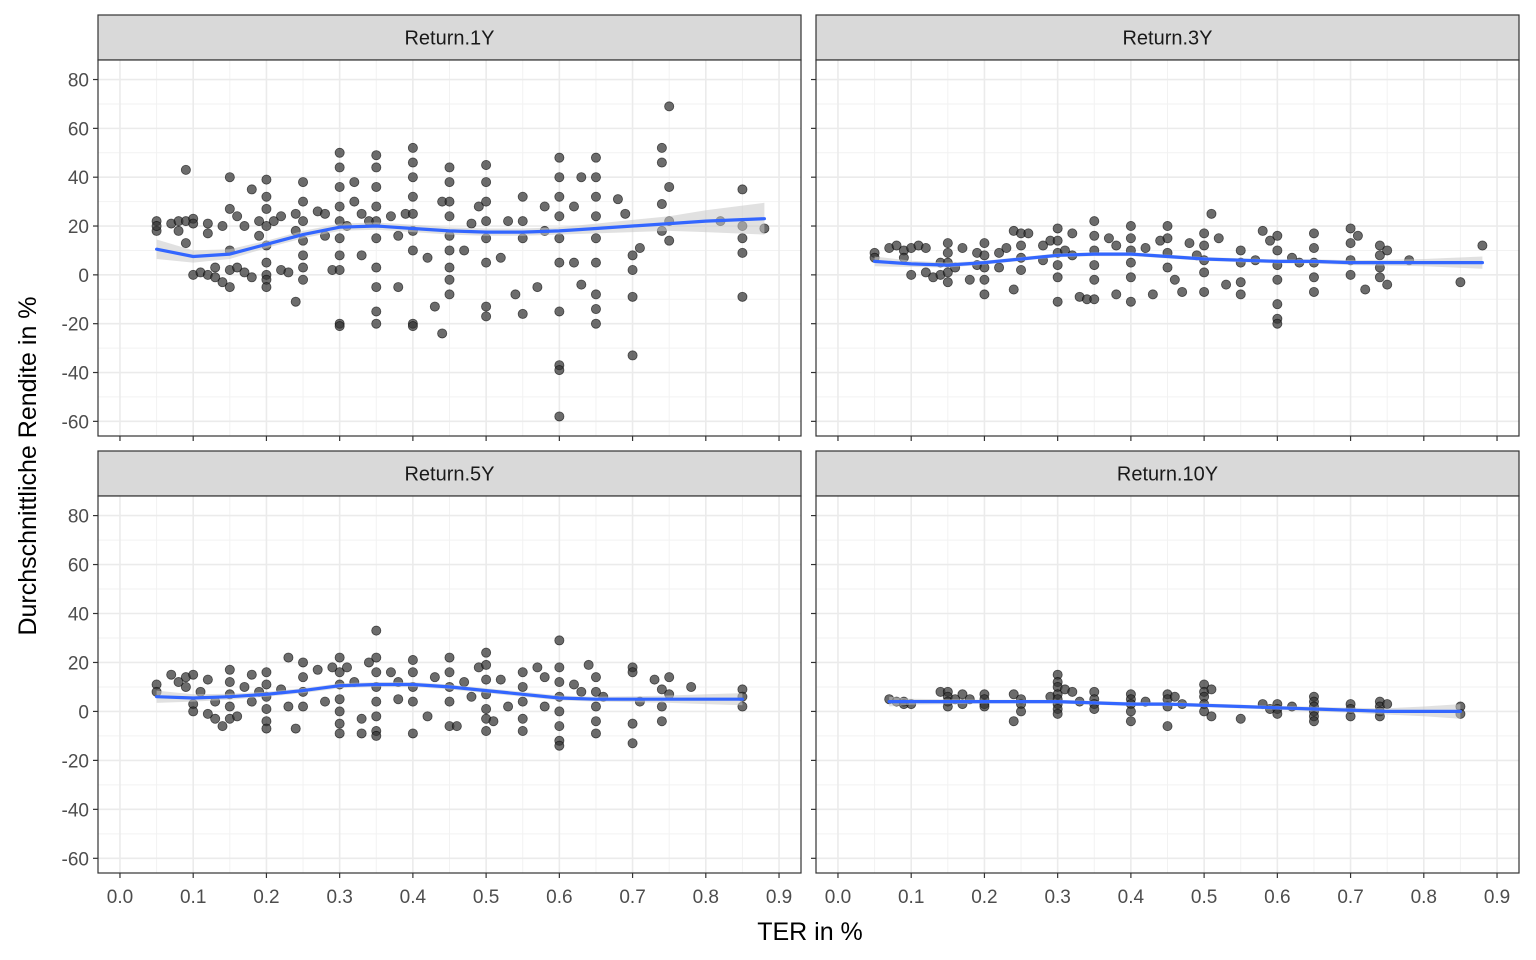 This screenshot has height=960, width=1536. Describe the element at coordinates (1178, 268) in the screenshot. I see `data-points` at that location.